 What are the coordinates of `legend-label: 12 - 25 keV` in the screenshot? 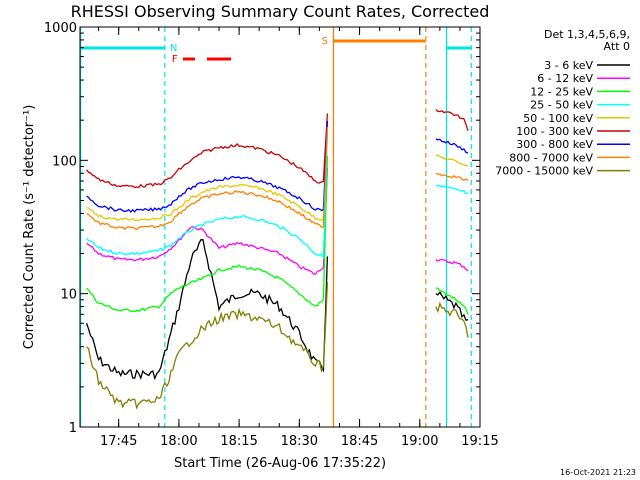 It's located at (561, 91).